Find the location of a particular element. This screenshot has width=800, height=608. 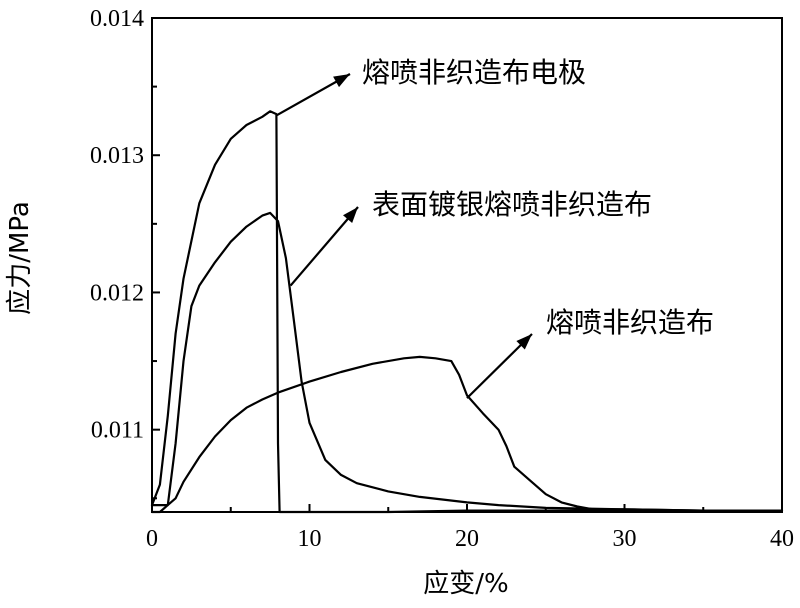

annotation-label: 熔喷非织造布电极 is located at coordinates (474, 72).